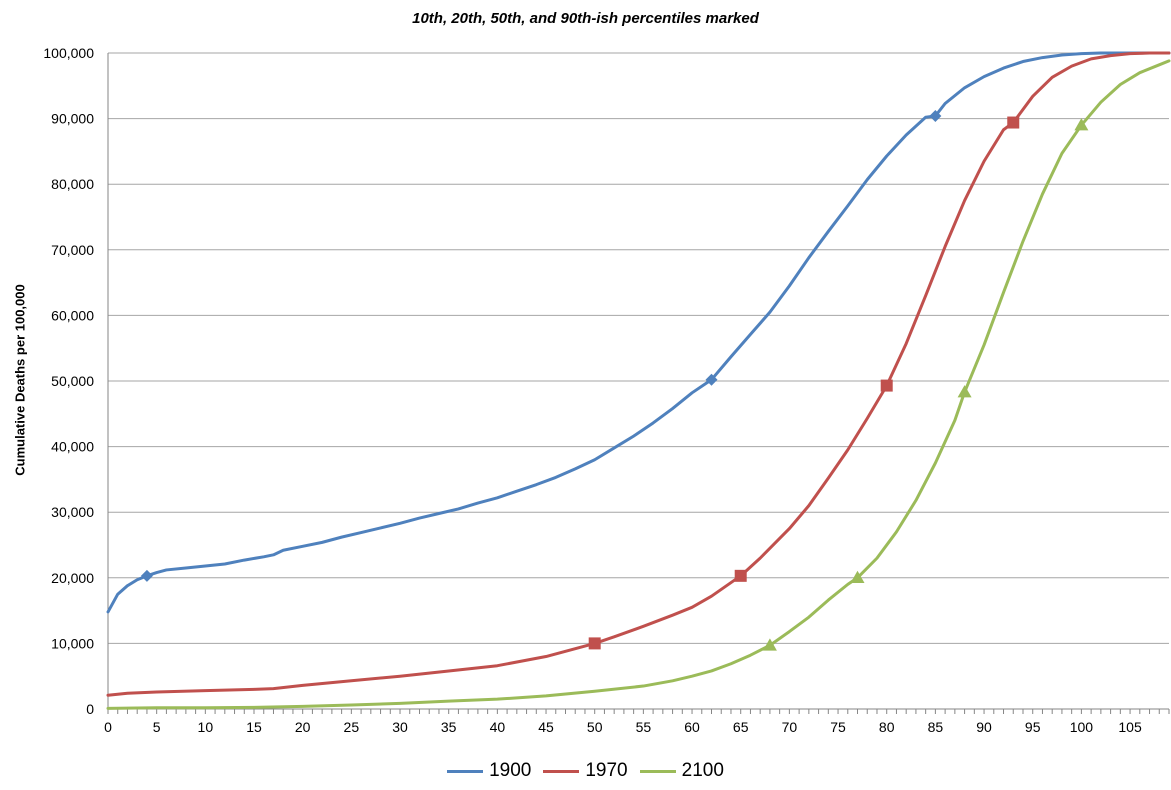  I want to click on x-tick-label: 85, so click(936, 727).